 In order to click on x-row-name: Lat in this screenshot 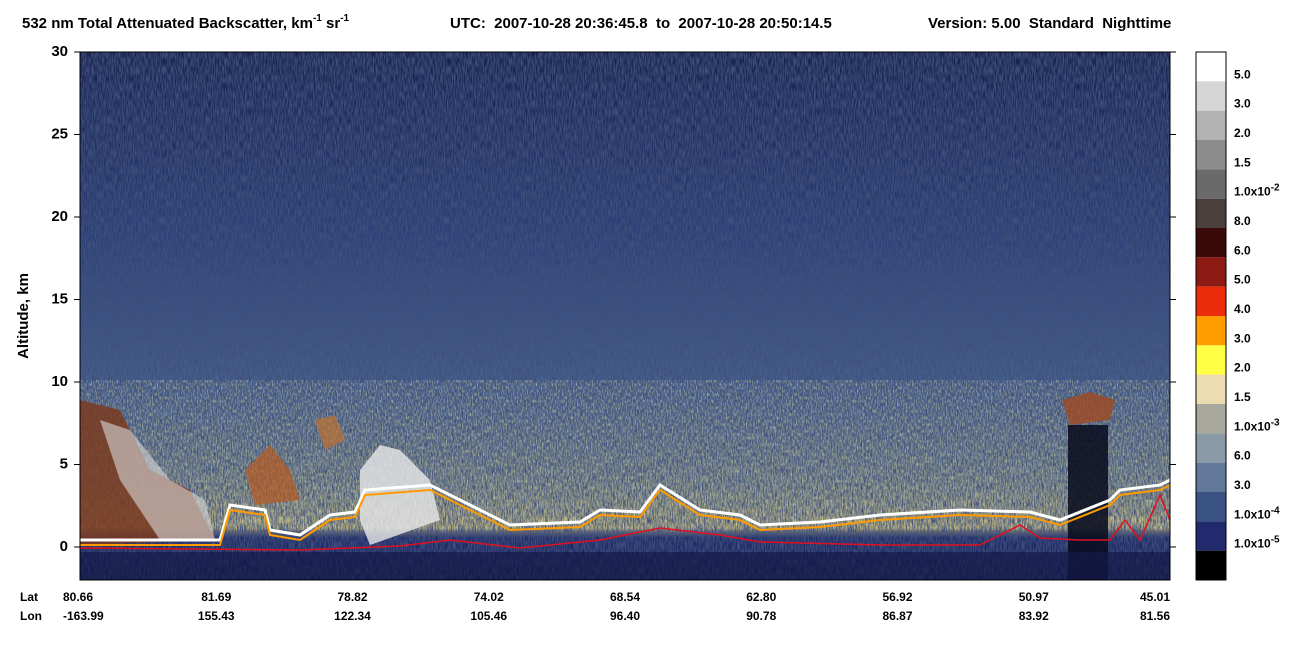, I will do `click(29, 597)`.